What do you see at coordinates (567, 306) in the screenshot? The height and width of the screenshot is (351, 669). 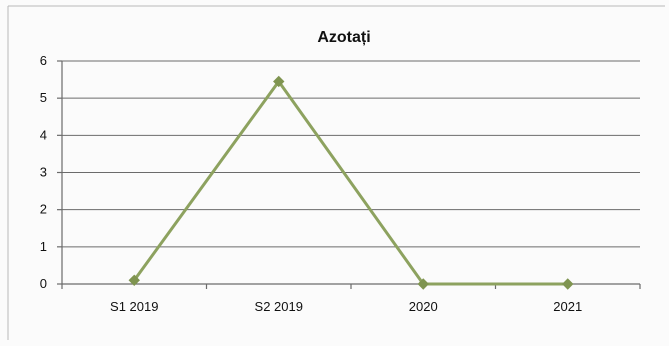 I see `x-tick-label-3: 2021` at bounding box center [567, 306].